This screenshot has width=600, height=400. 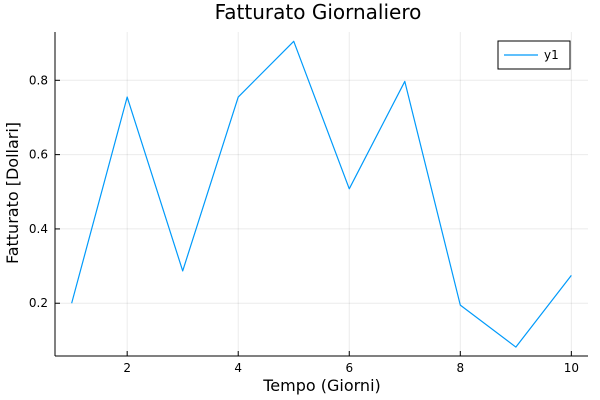 What do you see at coordinates (318, 12) in the screenshot?
I see `chart-title: Fatturato Giornaliero` at bounding box center [318, 12].